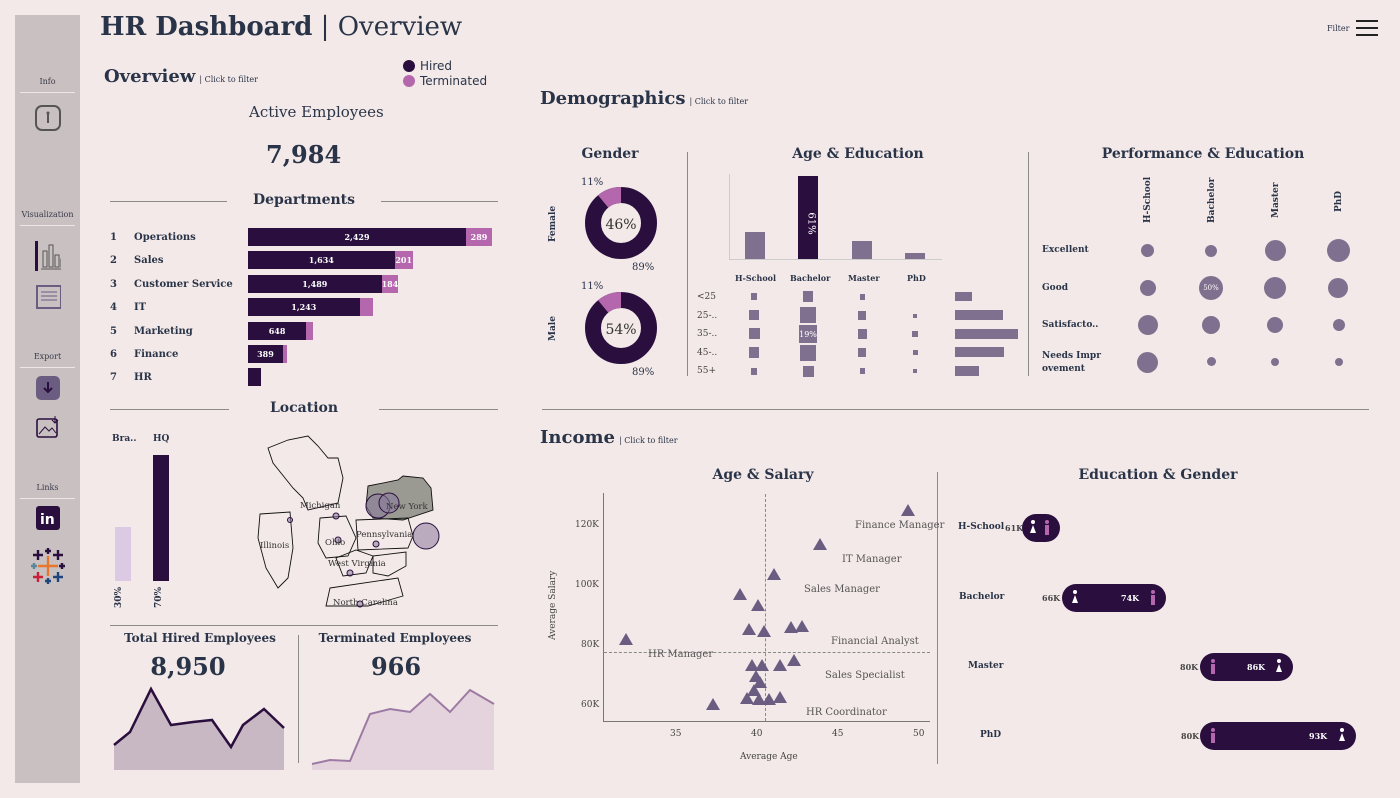 The image size is (1400, 798). What do you see at coordinates (330, 260) in the screenshot?
I see `department-bar: 1,634 201` at bounding box center [330, 260].